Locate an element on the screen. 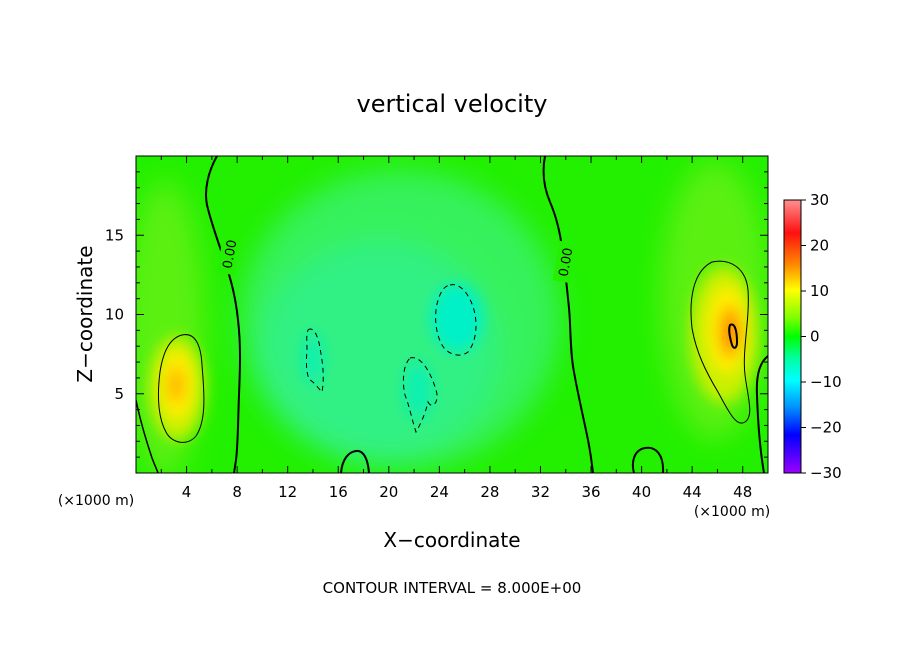 Image resolution: width=904 pixels, height=654 pixels. contour-neg-lower is located at coordinates (420, 395).